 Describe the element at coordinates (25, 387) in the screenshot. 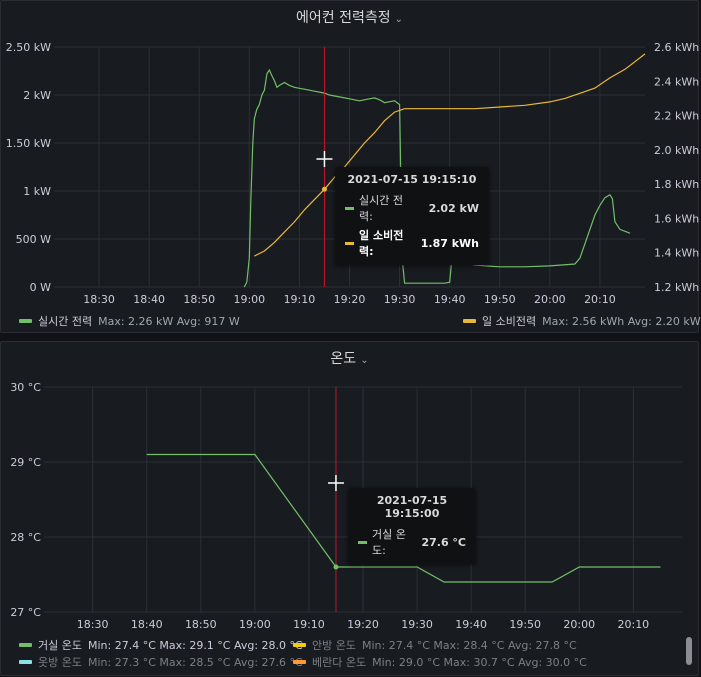

I see `y-axis-tick-label: 30 °C` at that location.